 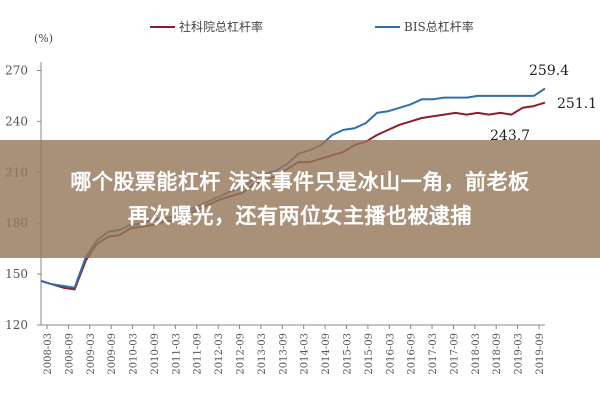 I want to click on headline-line-2: 再次曝光，还有两位女主播也被逮捕, so click(x=300, y=216).